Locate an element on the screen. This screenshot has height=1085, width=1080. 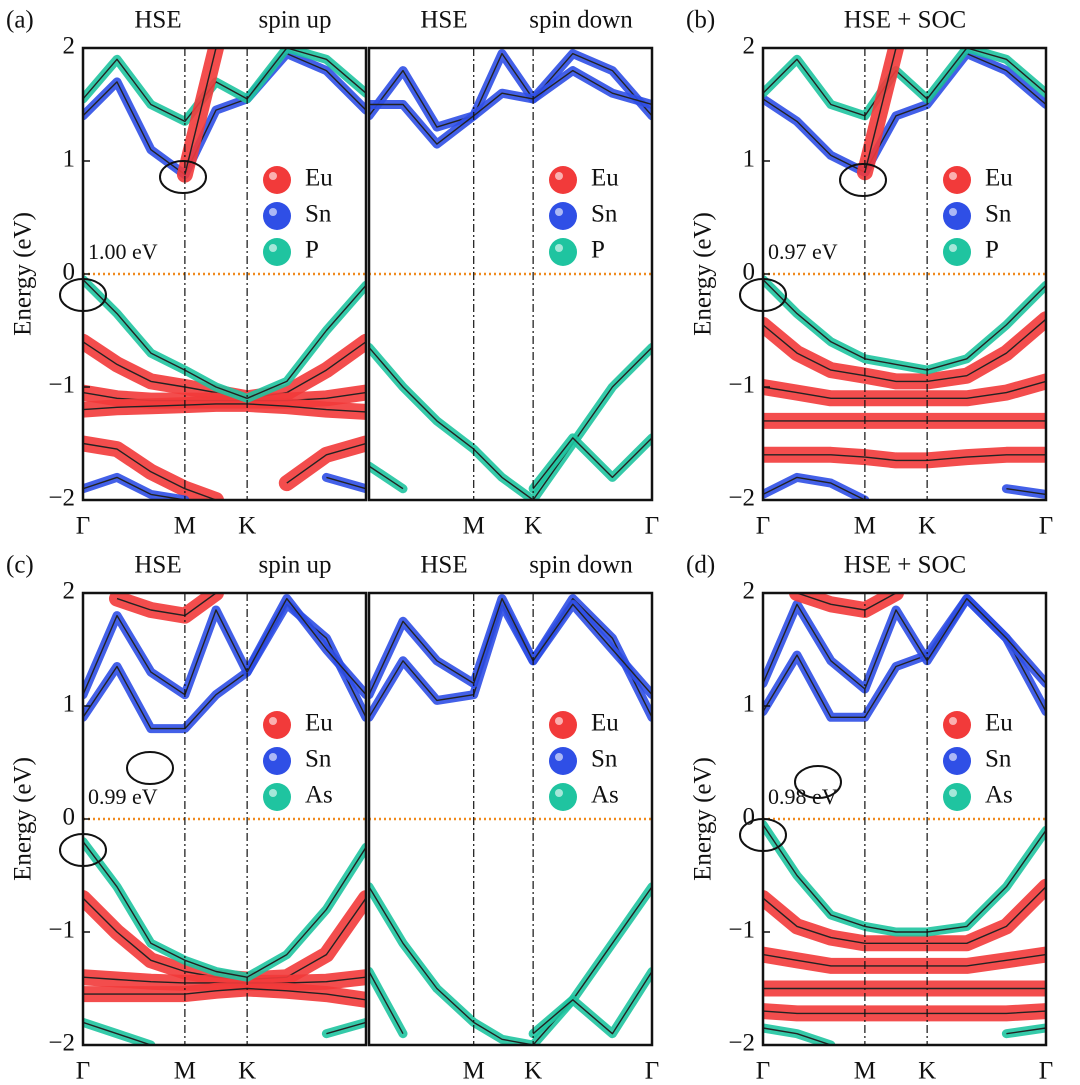
panel: M K Γ HSE spin down Eu Sn As is located at coordinates (513, 818).